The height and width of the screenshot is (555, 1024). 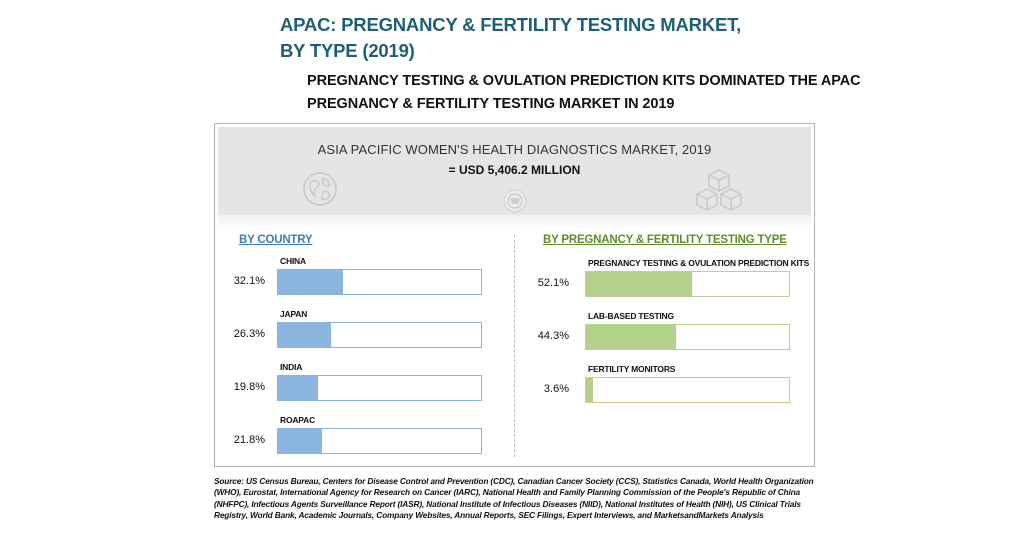 I want to click on bar-category-label: CHINA, so click(x=293, y=261).